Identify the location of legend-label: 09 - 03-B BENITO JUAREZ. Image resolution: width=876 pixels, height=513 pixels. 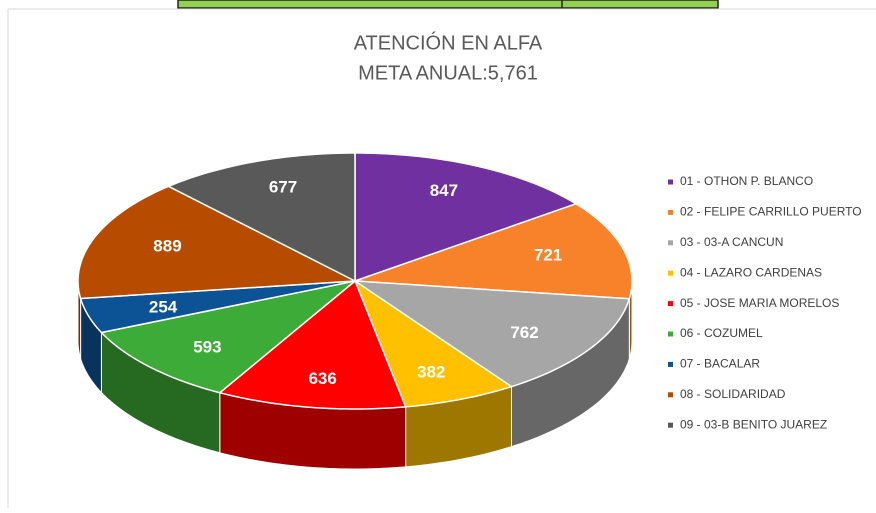
(753, 424).